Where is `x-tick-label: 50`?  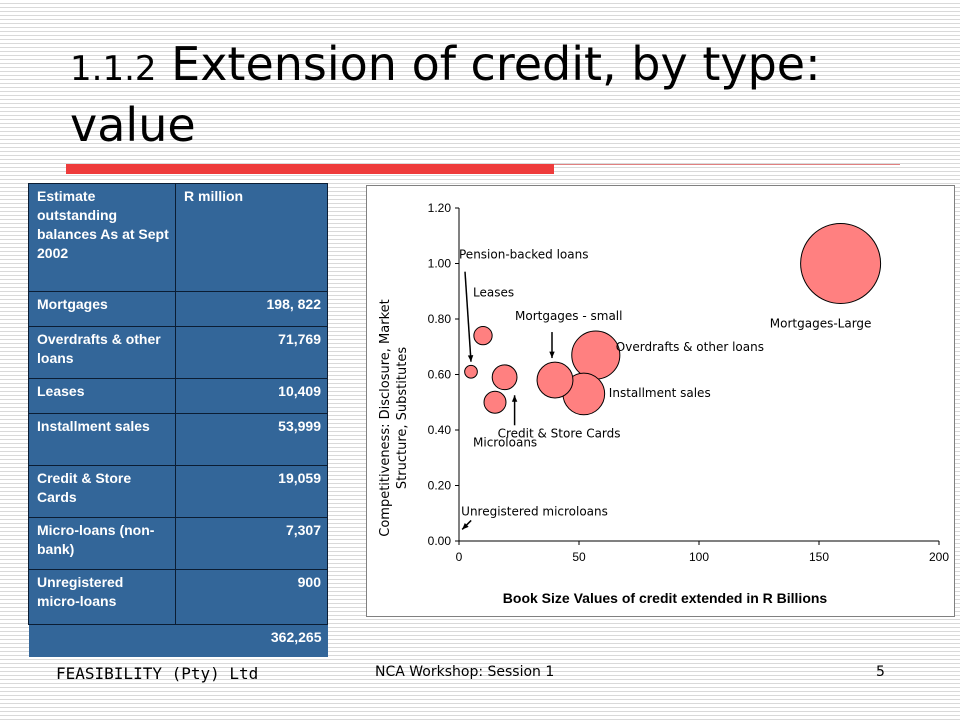 x-tick-label: 50 is located at coordinates (579, 557).